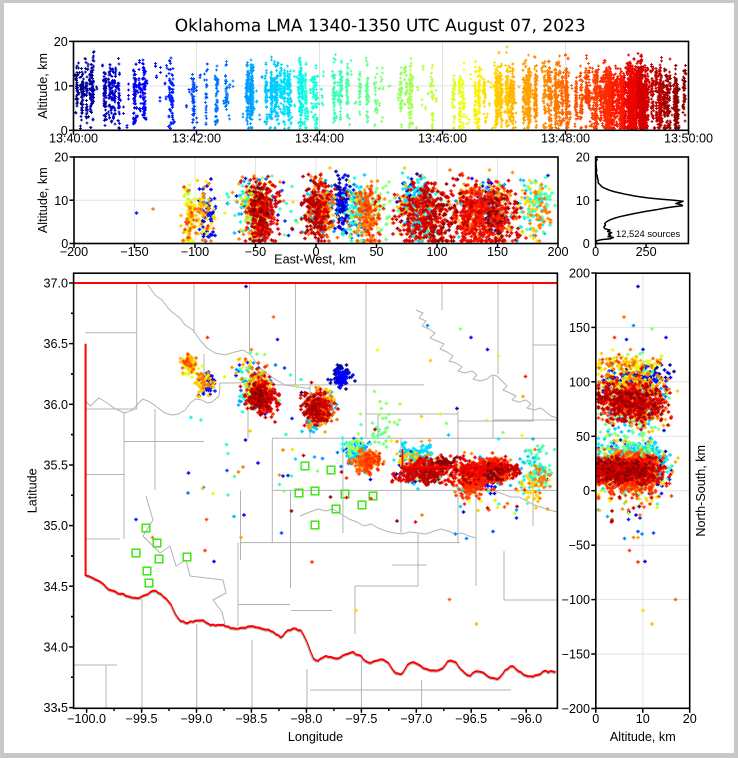 Image resolution: width=738 pixels, height=758 pixels. I want to click on svg-text: 13:46:00, so click(442, 139).